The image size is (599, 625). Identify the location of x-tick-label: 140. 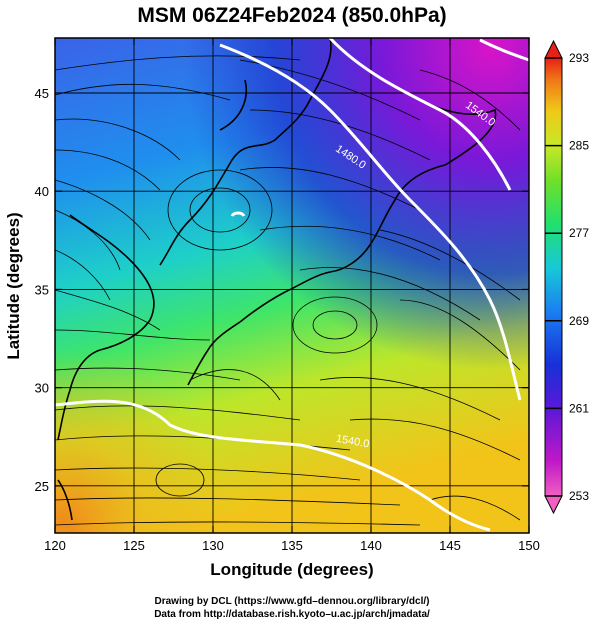
(371, 545).